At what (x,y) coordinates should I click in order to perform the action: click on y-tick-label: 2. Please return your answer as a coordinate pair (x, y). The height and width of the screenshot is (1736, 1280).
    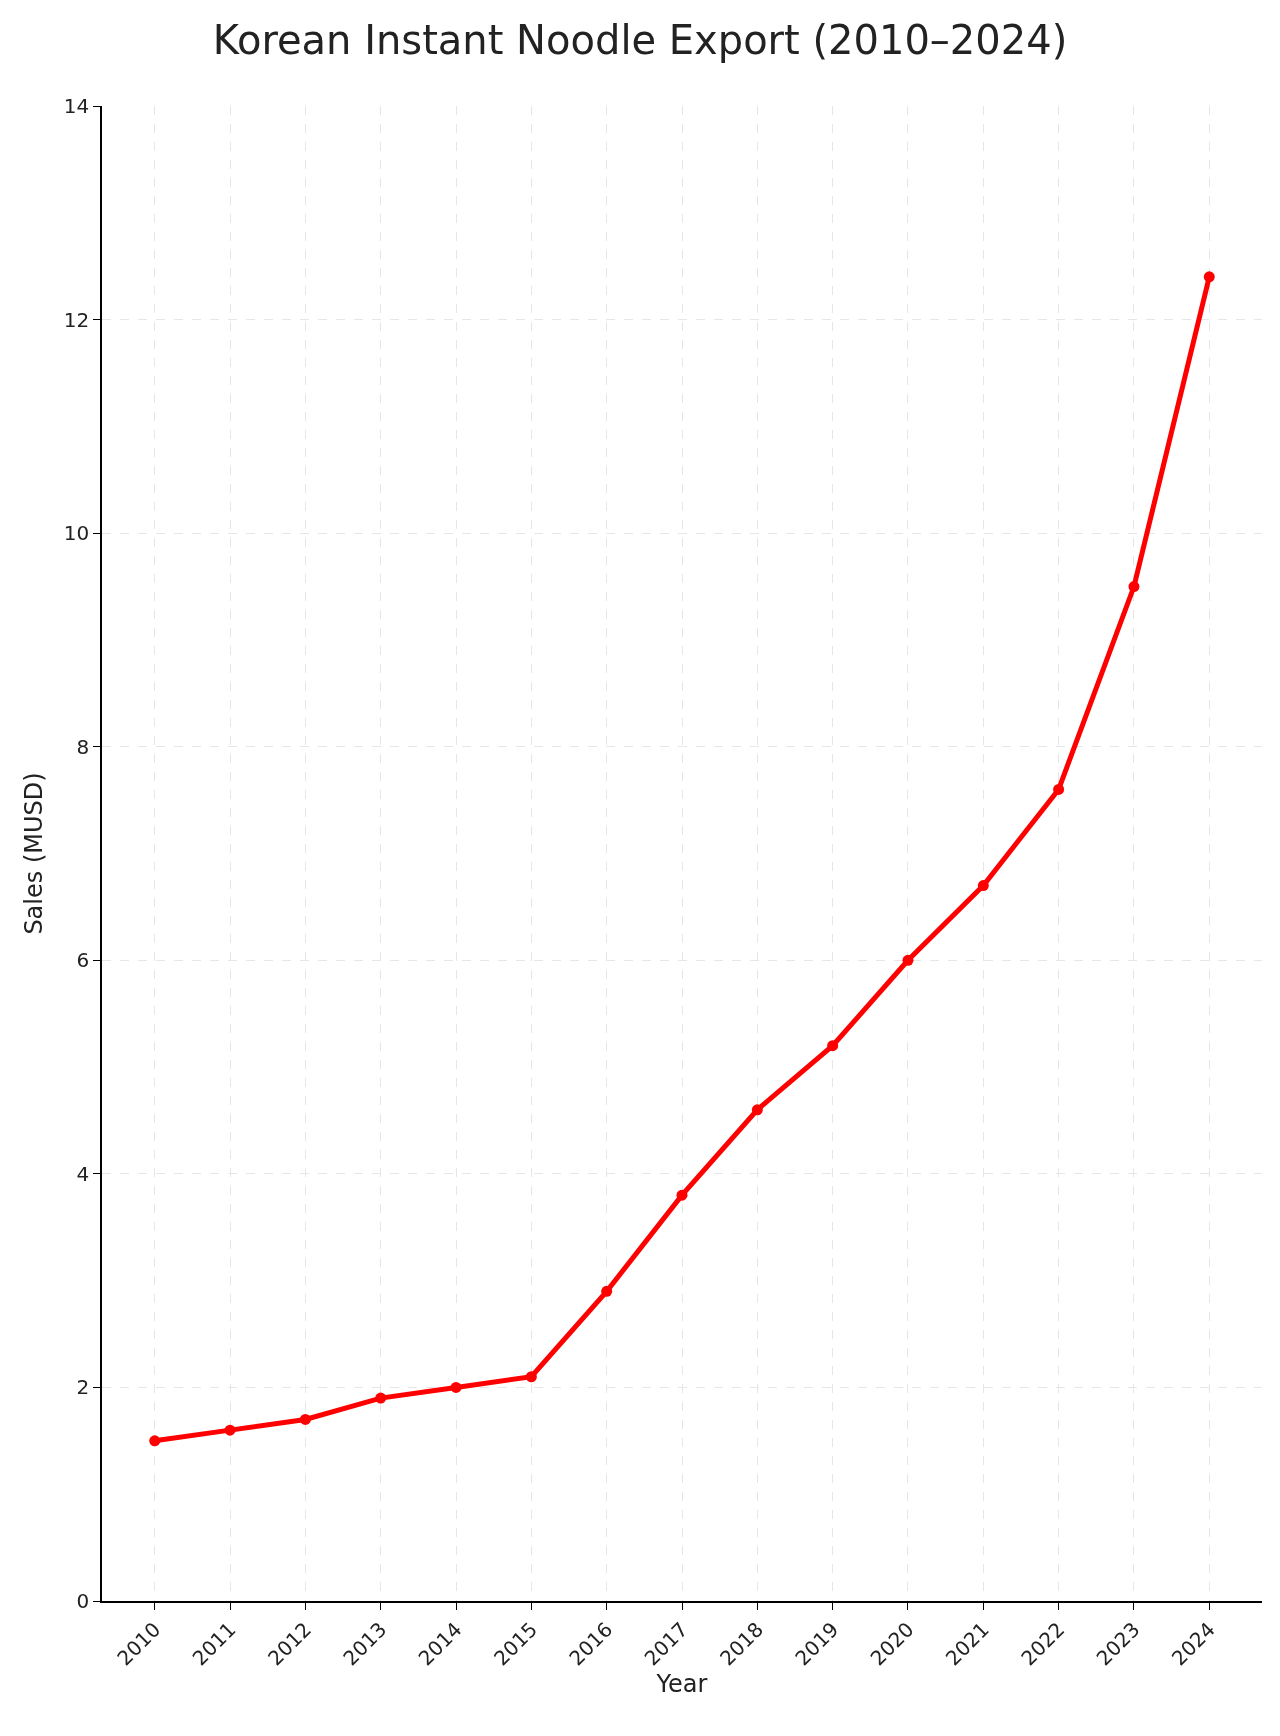
    Looking at the image, I should click on (83, 1387).